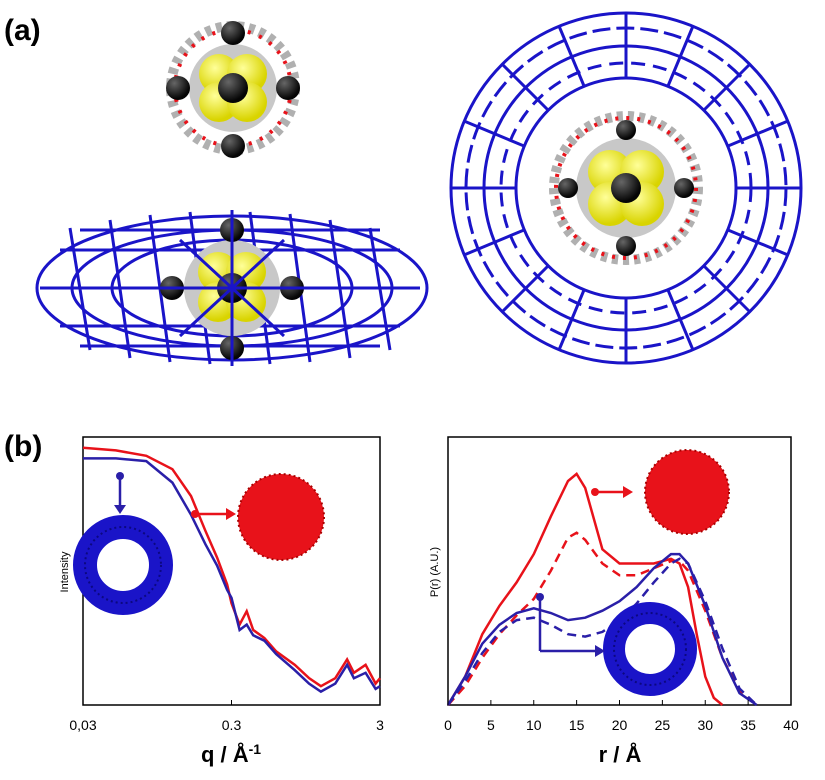  I want to click on chart1-frame, so click(231, 571).